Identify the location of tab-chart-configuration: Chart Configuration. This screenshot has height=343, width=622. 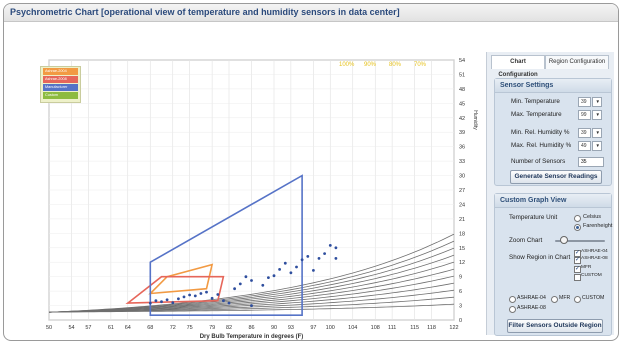
(518, 66).